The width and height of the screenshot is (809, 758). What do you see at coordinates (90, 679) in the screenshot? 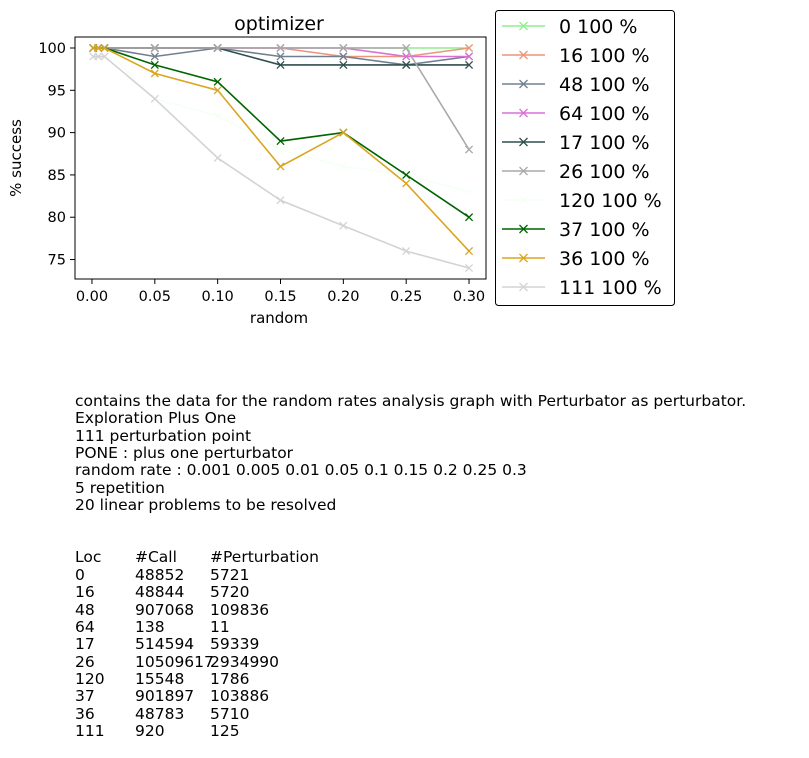
I see `table-cell: 120` at bounding box center [90, 679].